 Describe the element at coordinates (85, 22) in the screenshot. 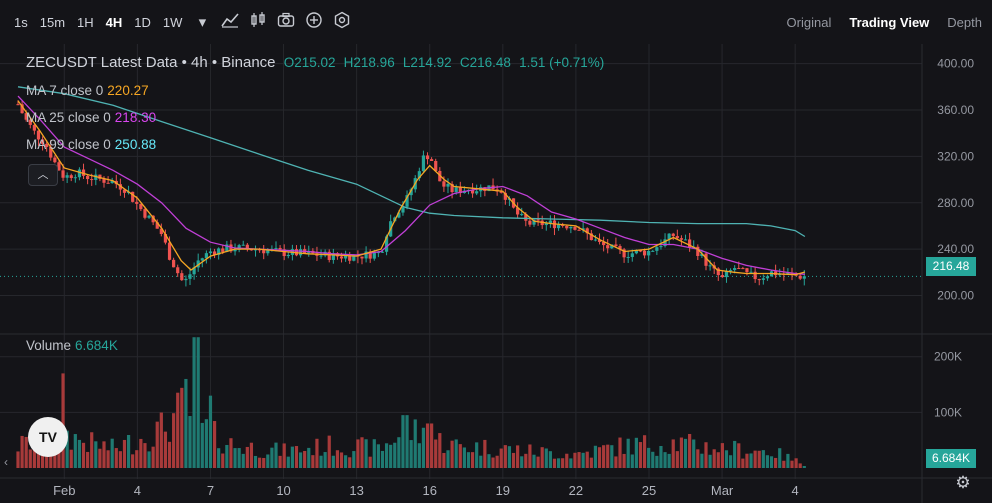

I see `timeframe-1h: 1H` at that location.